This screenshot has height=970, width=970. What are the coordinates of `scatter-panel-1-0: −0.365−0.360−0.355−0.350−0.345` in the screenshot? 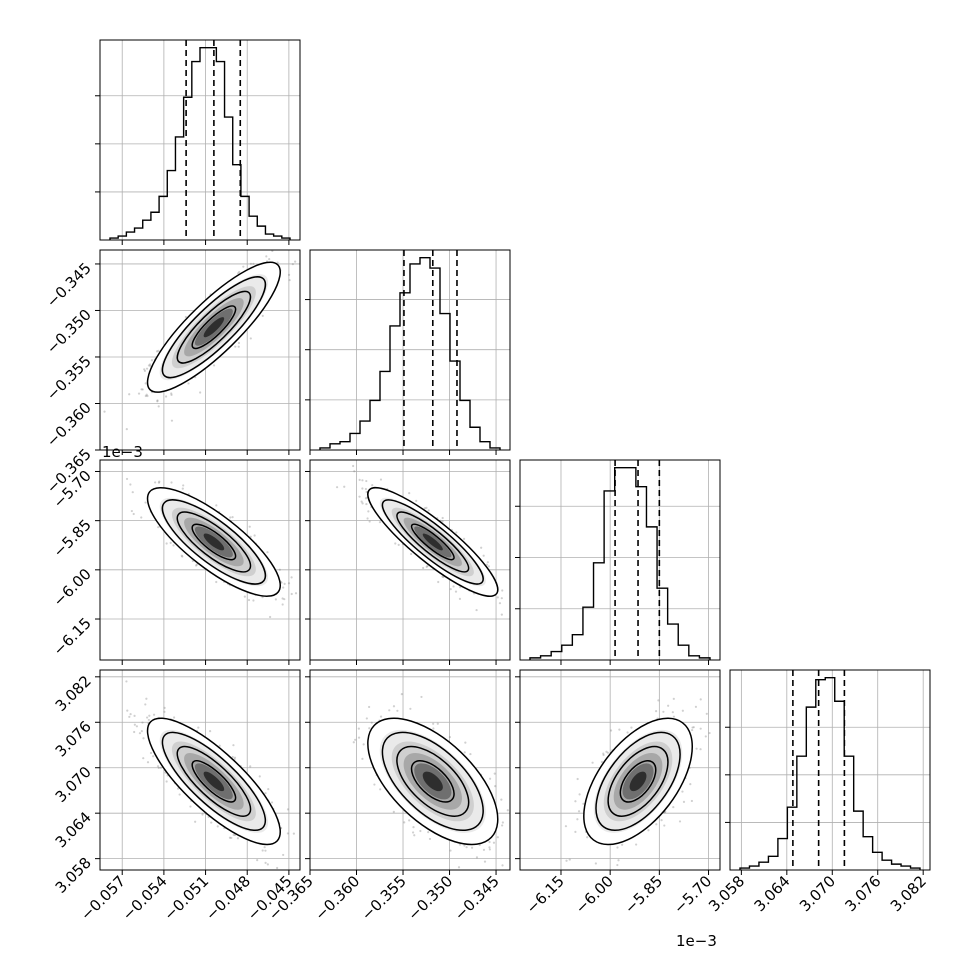 It's located at (172, 373).